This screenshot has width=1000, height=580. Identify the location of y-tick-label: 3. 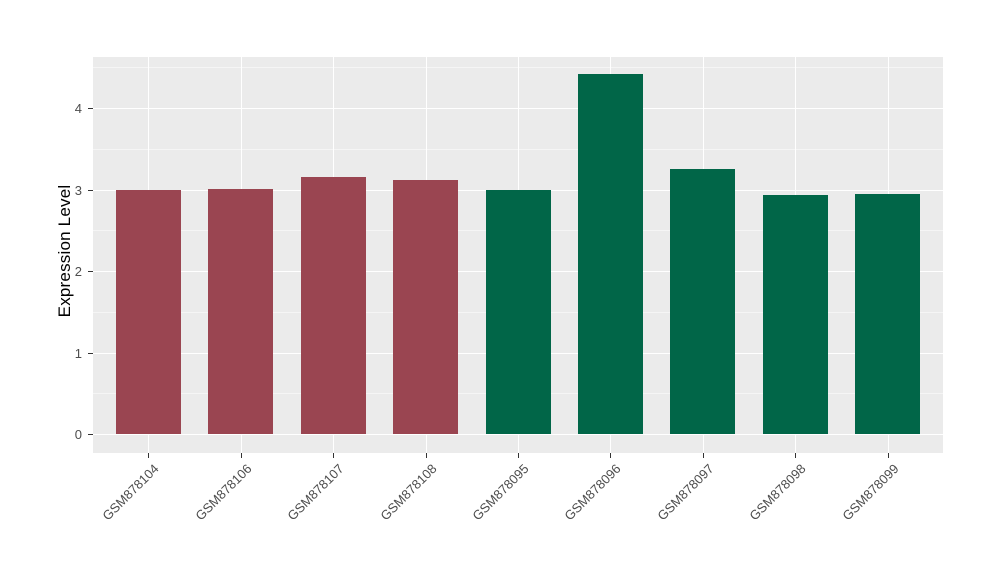
(78, 190).